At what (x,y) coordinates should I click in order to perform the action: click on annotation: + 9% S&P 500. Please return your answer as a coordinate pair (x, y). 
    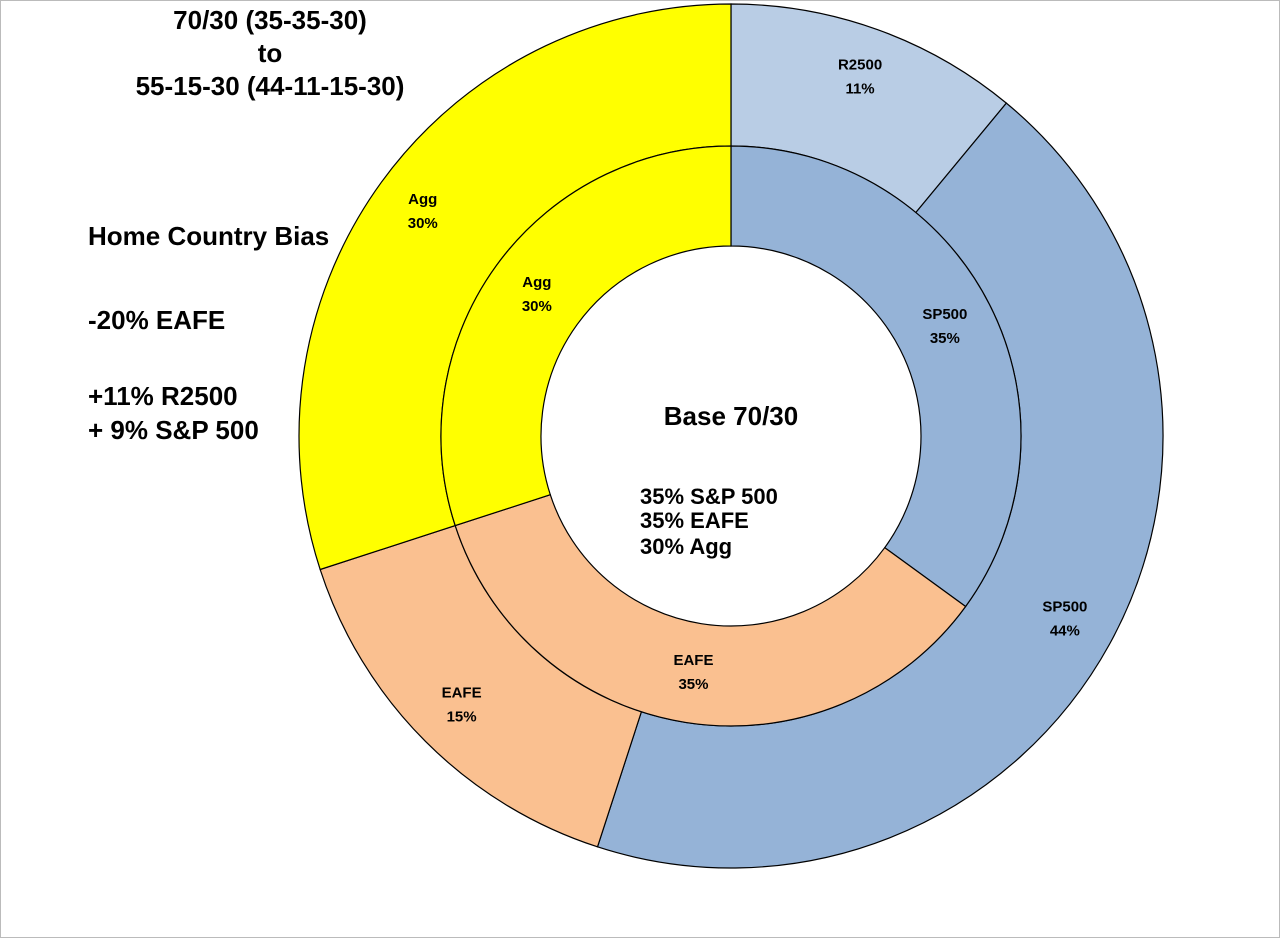
    Looking at the image, I should click on (173, 430).